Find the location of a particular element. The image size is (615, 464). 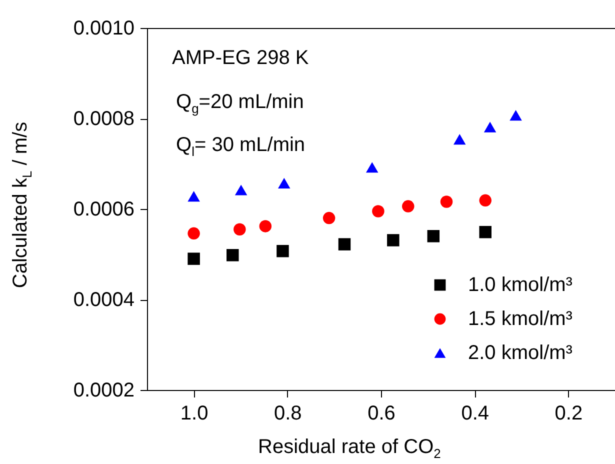

legend-label: 2.0 kmol/m³ is located at coordinates (520, 353).